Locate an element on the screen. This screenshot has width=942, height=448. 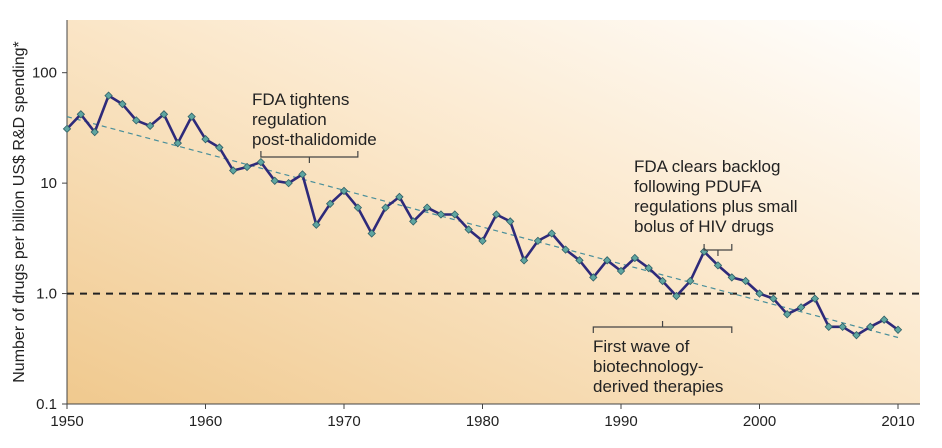
data-point-1953 is located at coordinates (108, 95).